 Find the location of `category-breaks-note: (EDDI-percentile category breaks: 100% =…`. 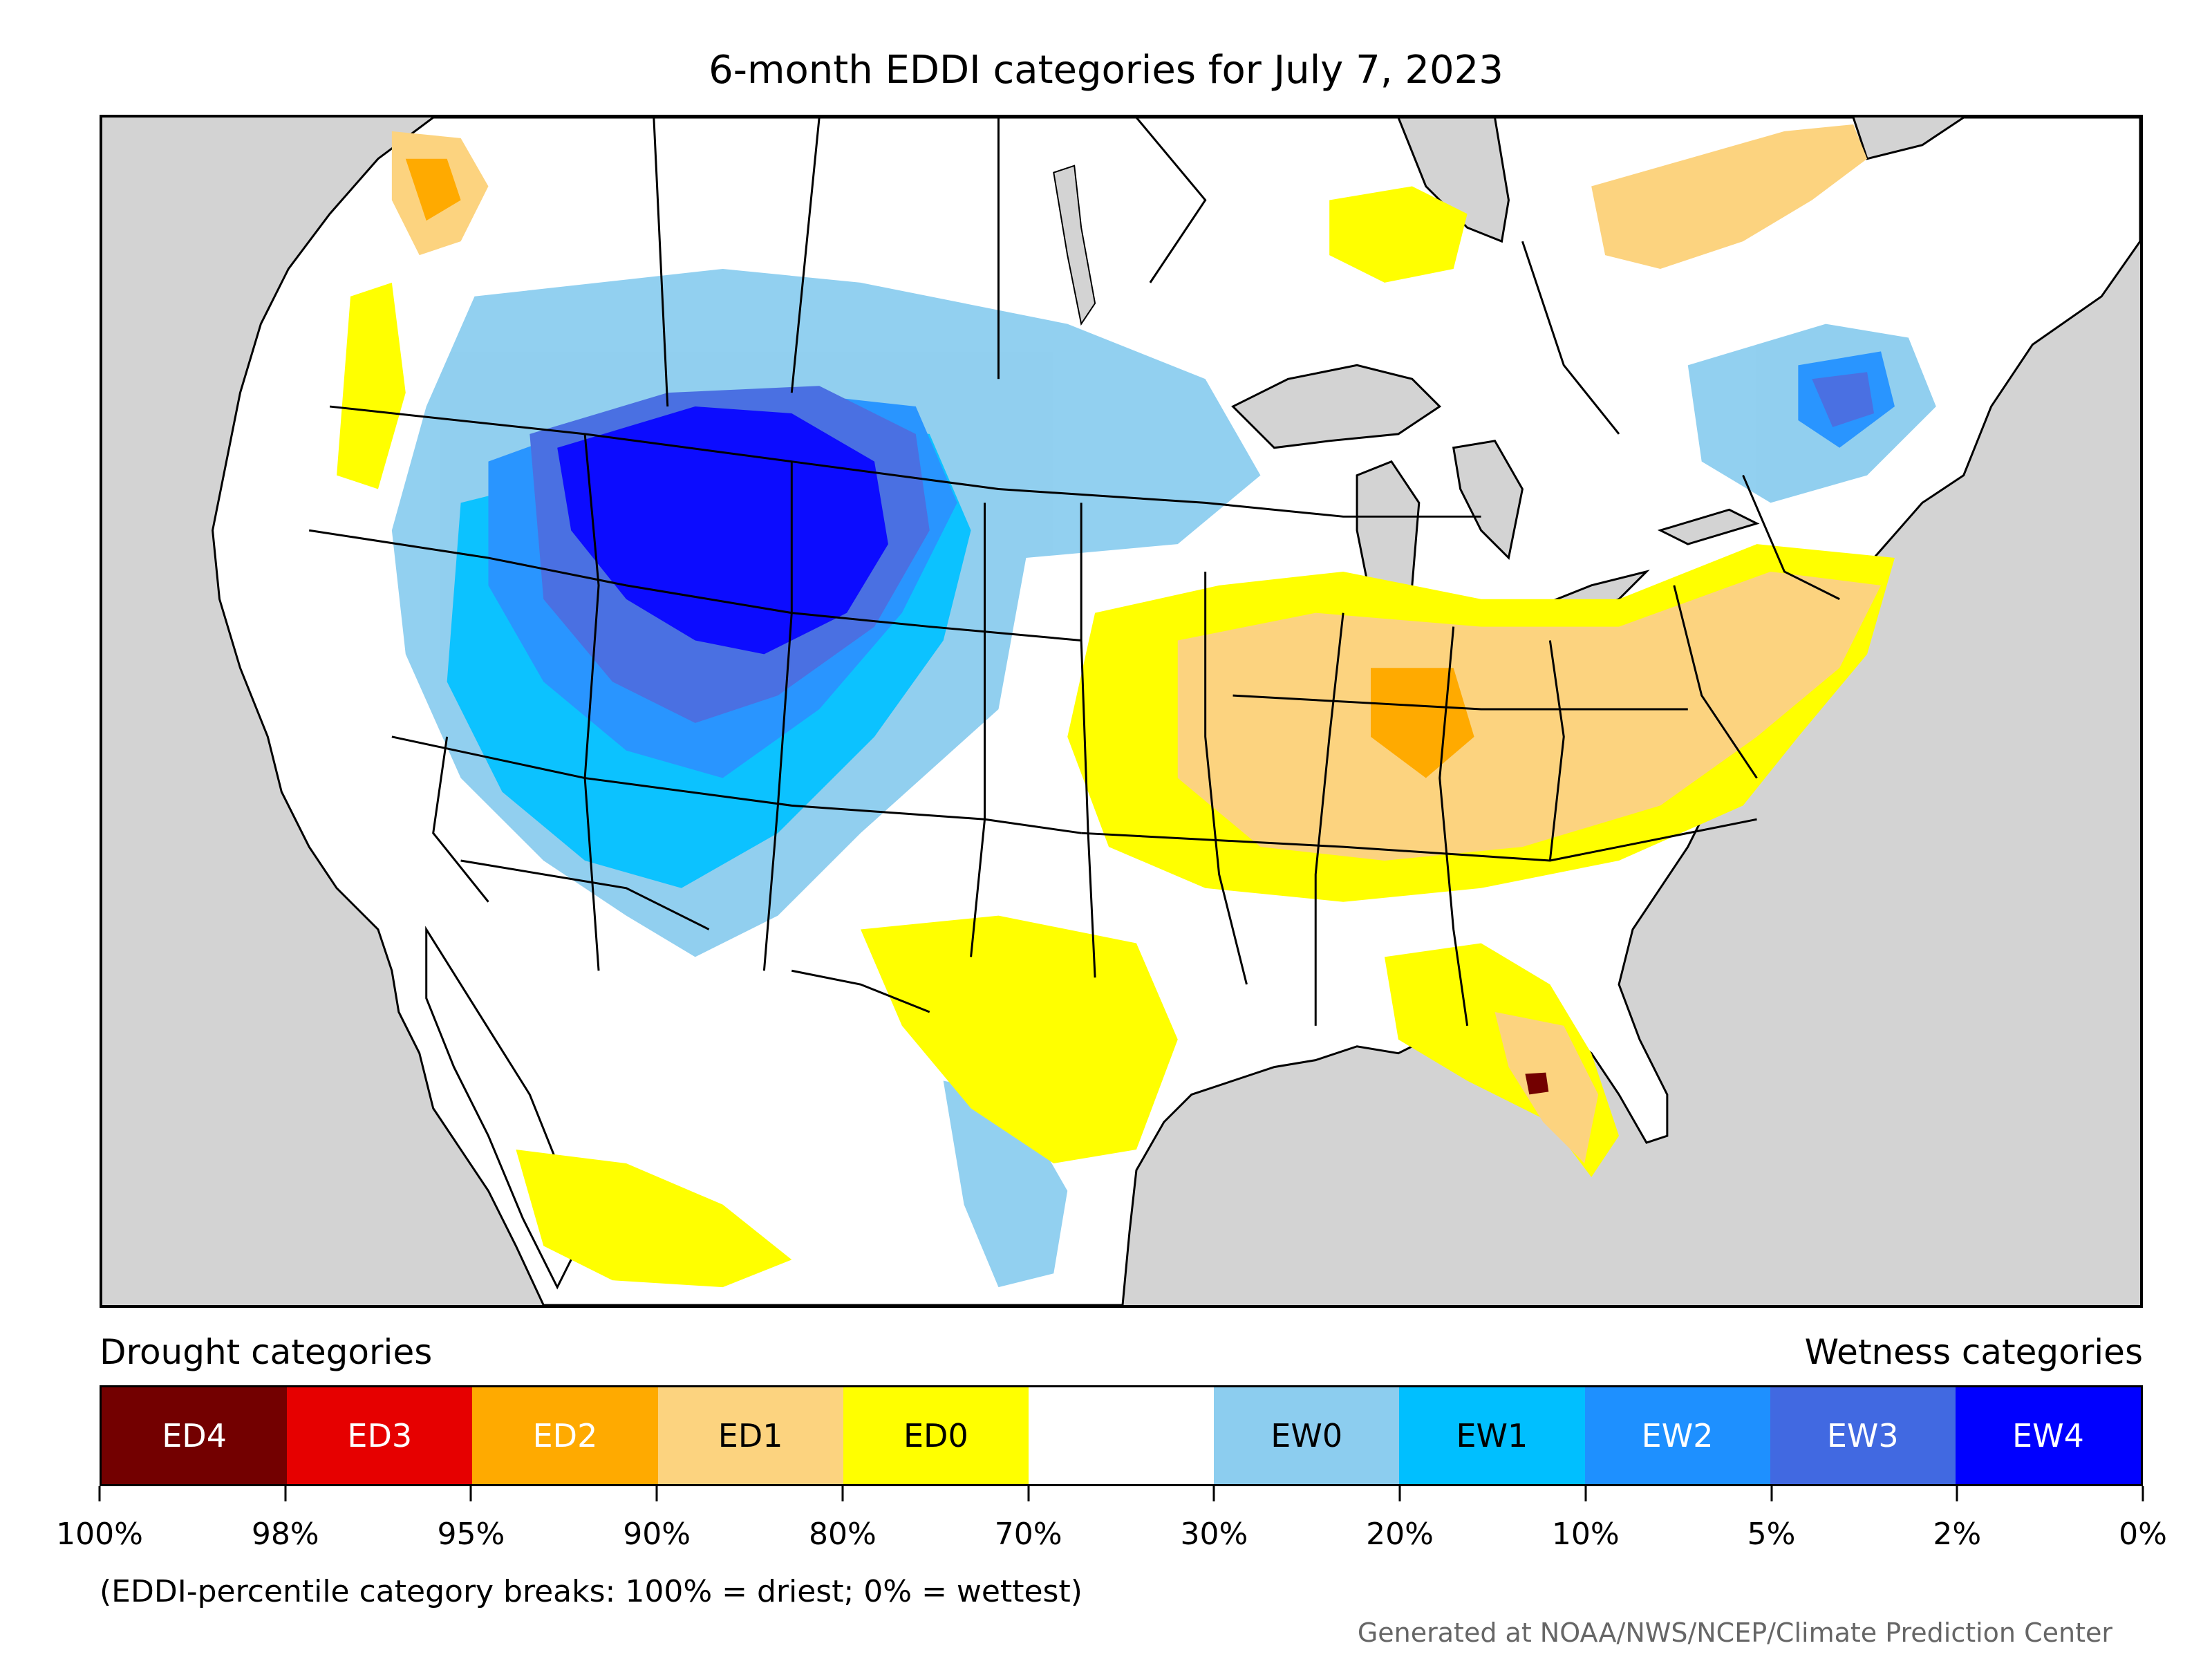

category-breaks-note: (EDDI-percentile category breaks: 100% =… is located at coordinates (591, 1591).